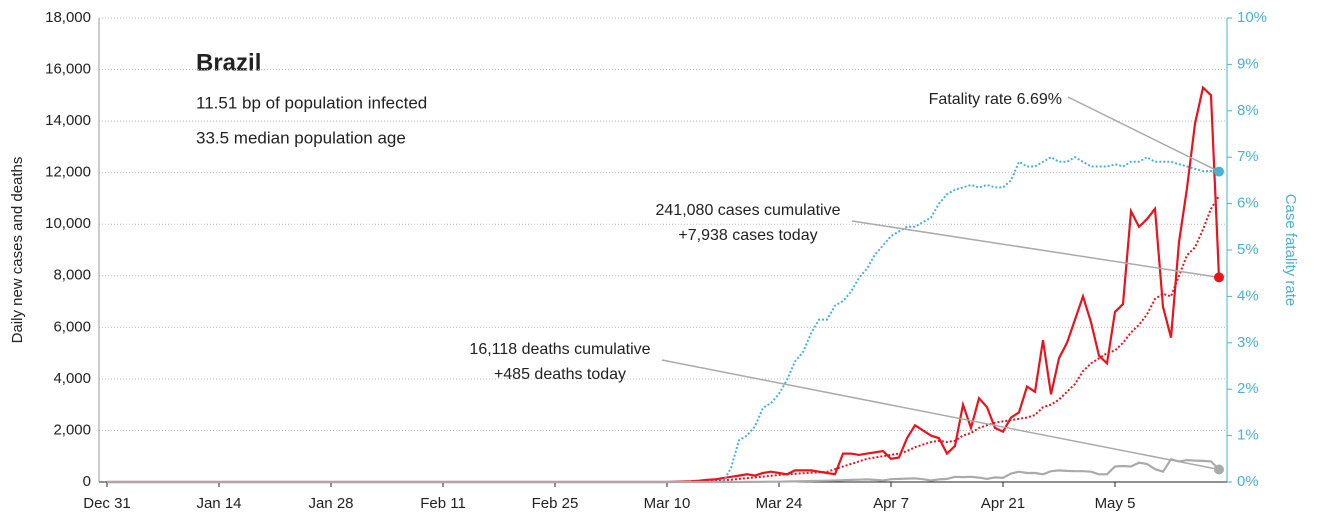 Image resolution: width=1319 pixels, height=524 pixels. I want to click on y2-tick-label: 3%, so click(1248, 342).